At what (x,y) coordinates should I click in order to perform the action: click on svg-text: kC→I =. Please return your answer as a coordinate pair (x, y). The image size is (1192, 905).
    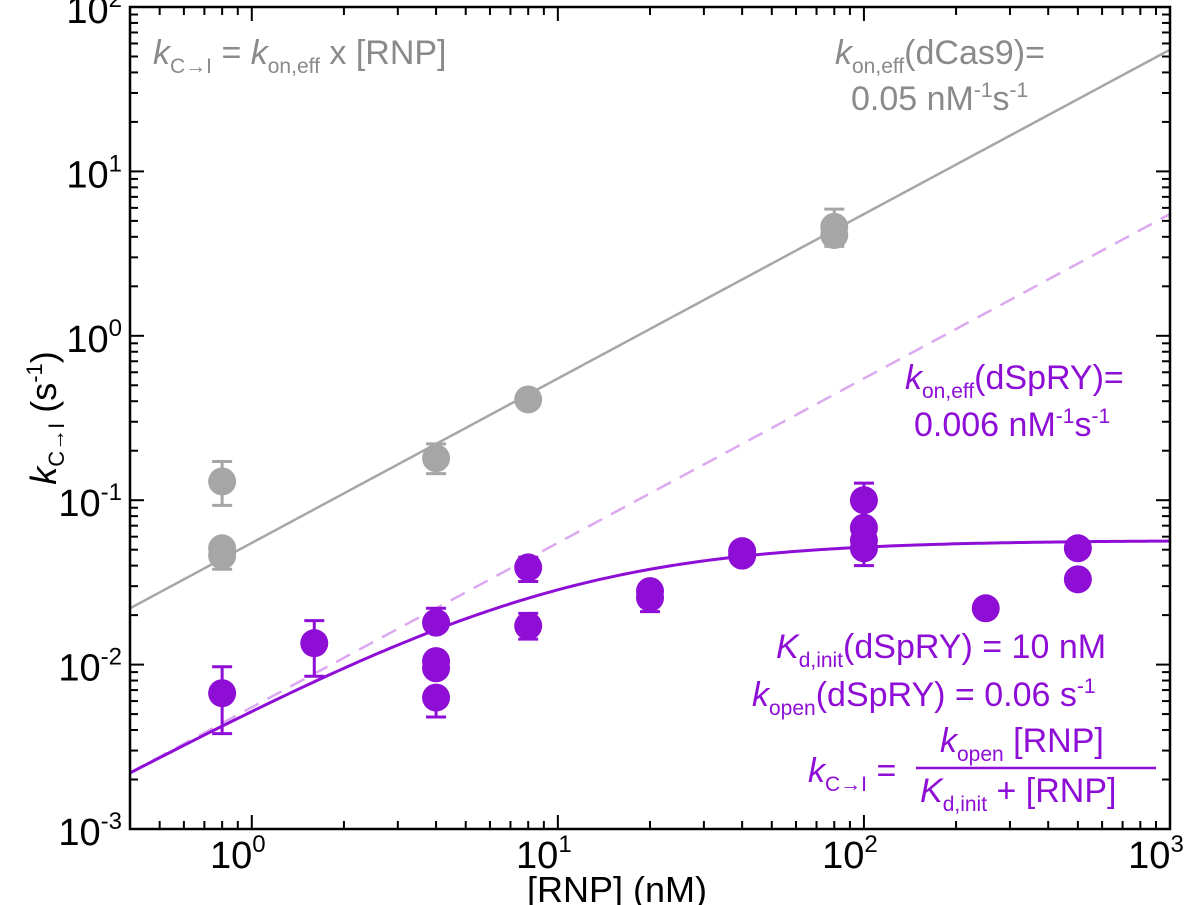
    Looking at the image, I should click on (852, 774).